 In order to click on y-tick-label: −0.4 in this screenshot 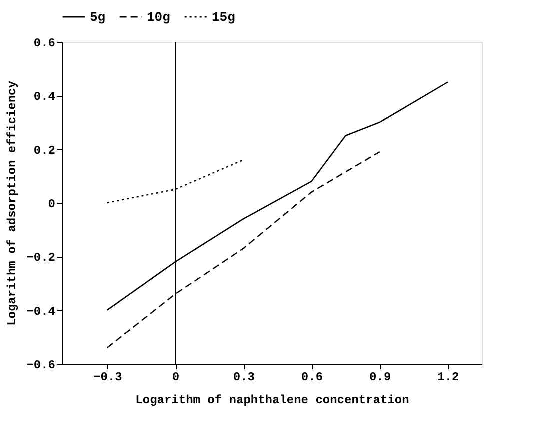, I will do `click(41, 311)`.